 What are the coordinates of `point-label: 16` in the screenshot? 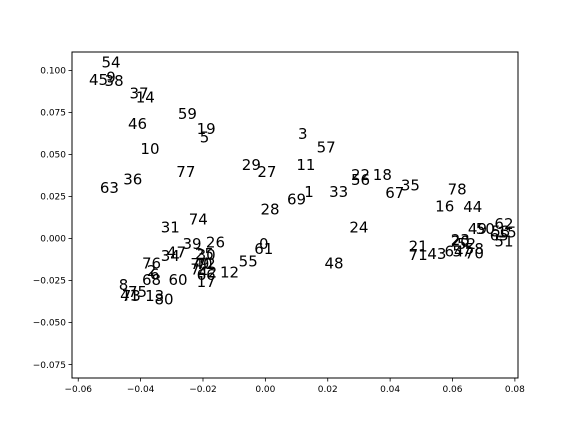 It's located at (444, 206).